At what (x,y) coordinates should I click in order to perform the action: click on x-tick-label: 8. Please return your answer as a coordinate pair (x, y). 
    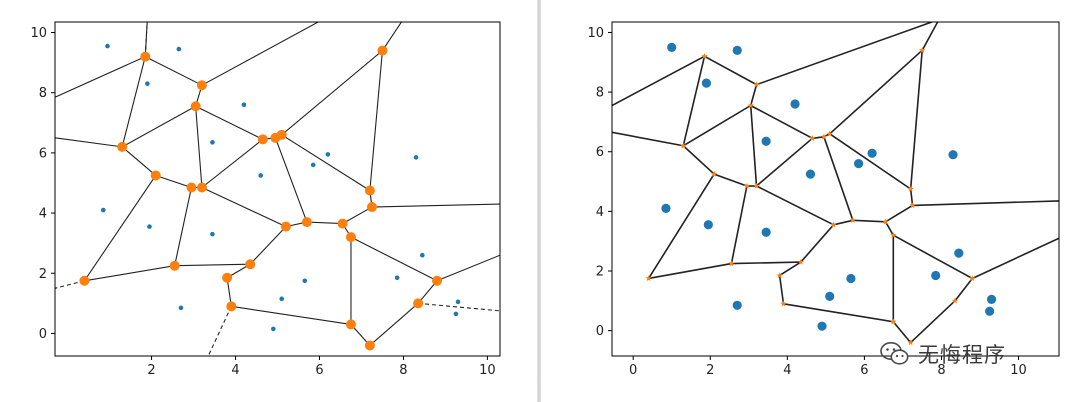
    Looking at the image, I should click on (941, 370).